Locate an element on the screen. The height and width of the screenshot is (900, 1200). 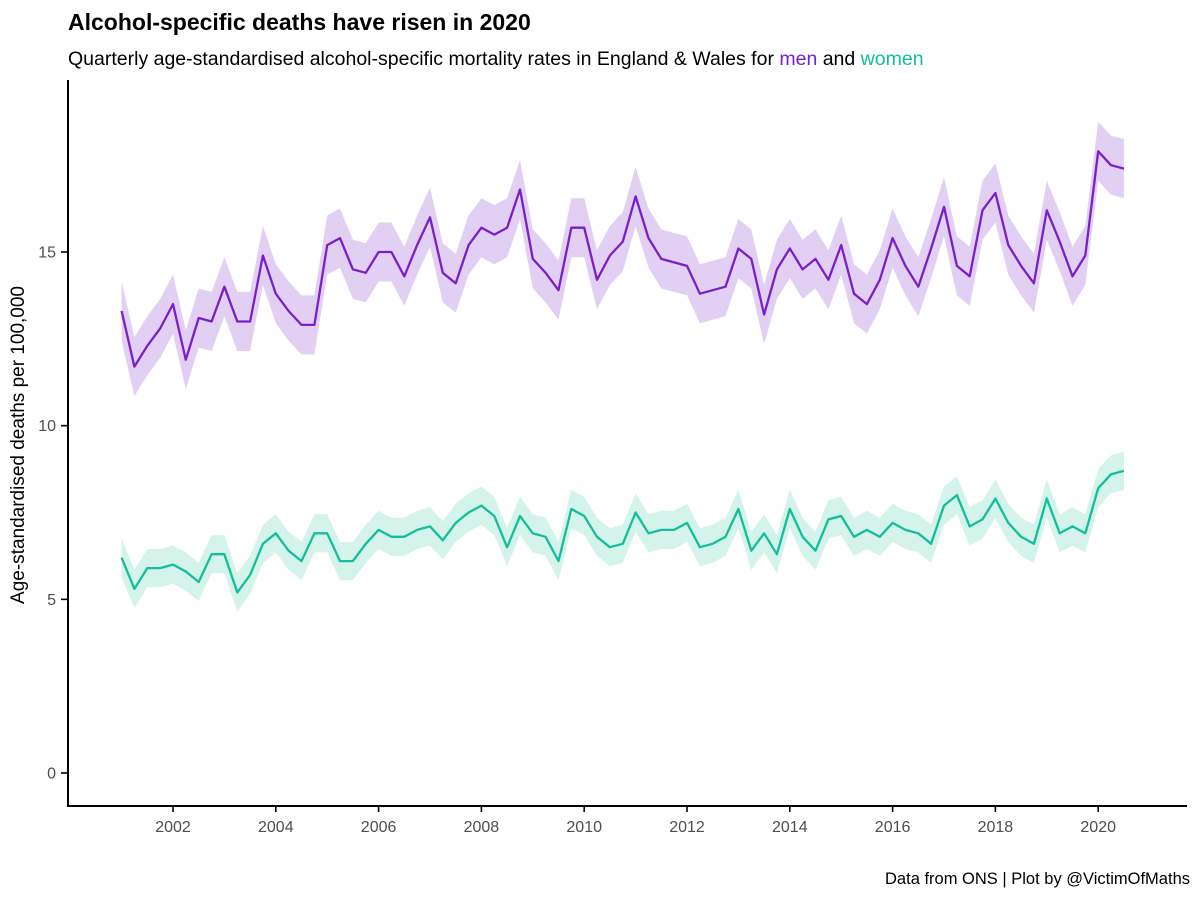
x-tick-label: 2008 is located at coordinates (482, 827).